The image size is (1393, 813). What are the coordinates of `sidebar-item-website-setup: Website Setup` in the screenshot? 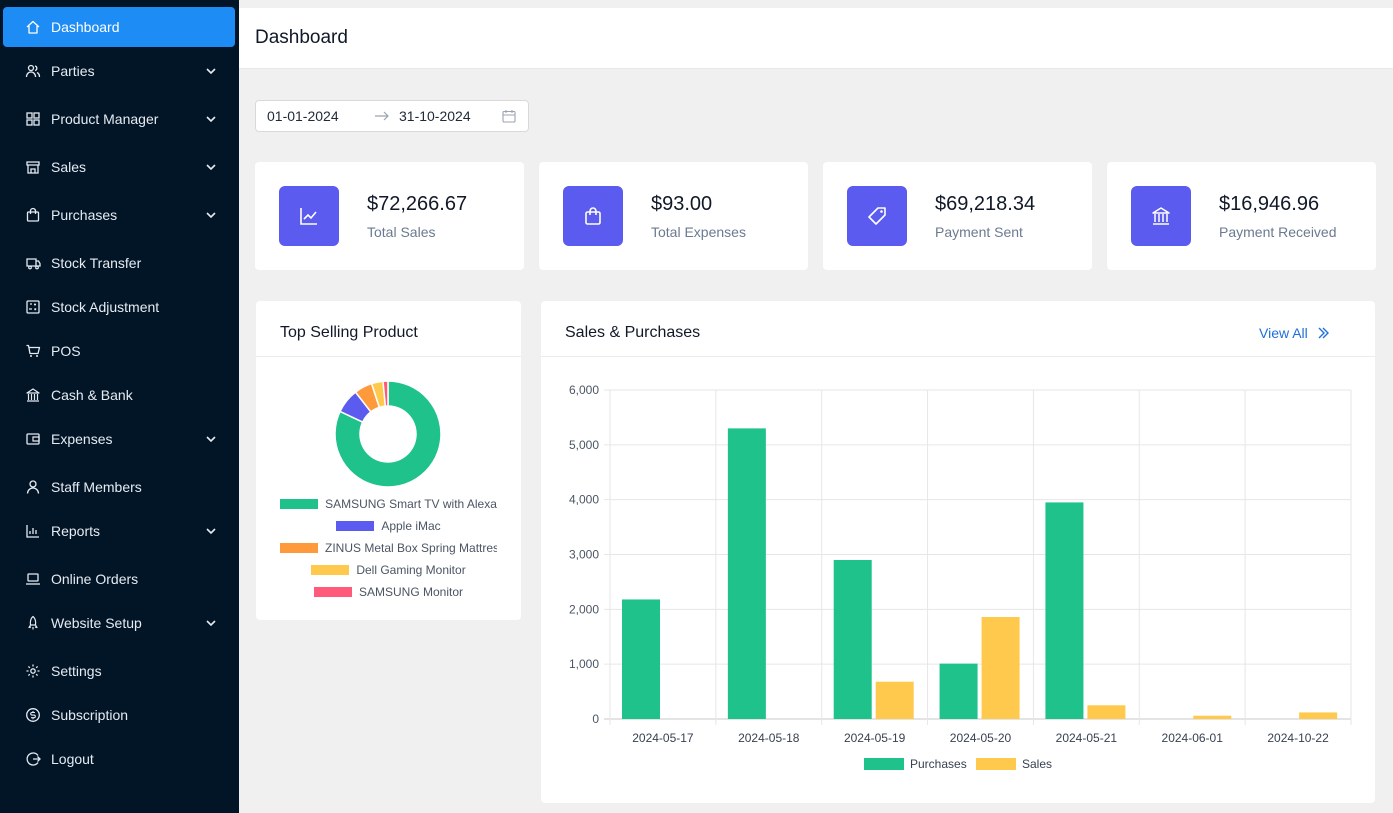 It's located at (119, 623).